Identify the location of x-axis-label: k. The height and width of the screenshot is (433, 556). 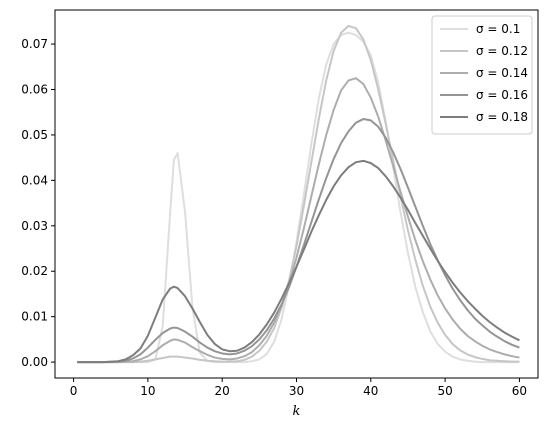
(297, 411).